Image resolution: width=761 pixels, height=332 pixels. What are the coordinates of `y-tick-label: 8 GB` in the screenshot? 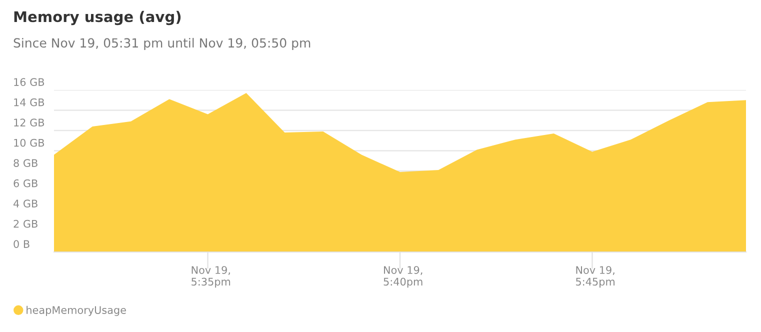 It's located at (26, 163).